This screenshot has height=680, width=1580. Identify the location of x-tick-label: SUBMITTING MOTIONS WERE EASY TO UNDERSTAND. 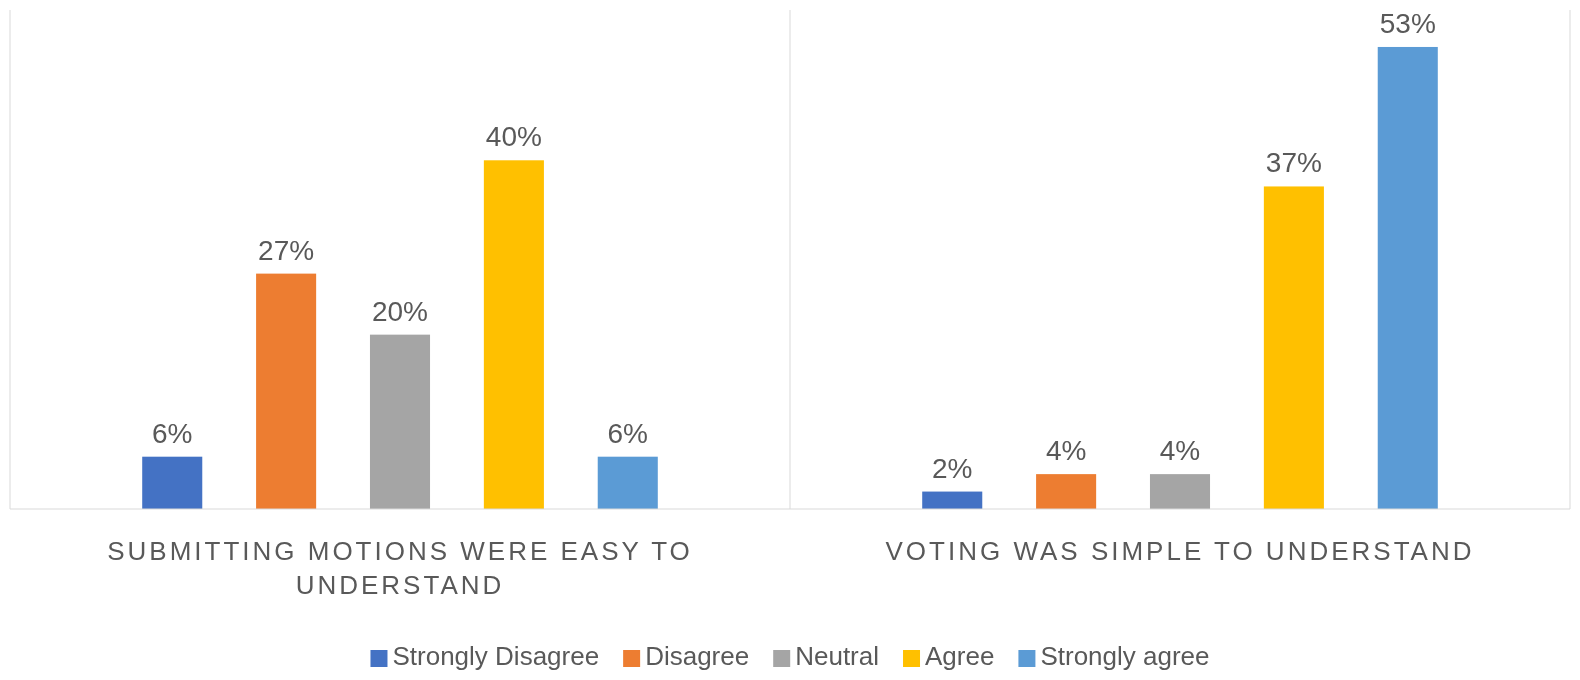
(400, 568).